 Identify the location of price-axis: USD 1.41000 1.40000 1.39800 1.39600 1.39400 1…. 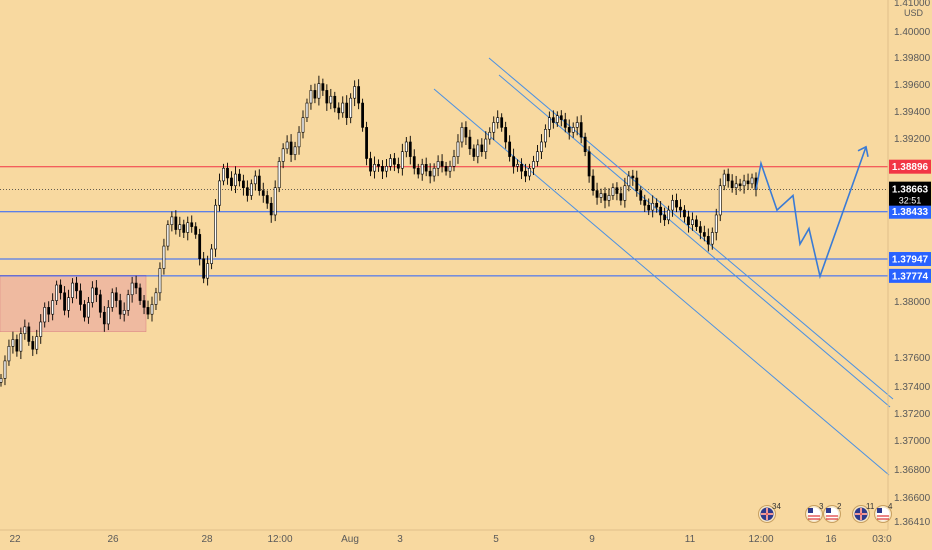
(909, 265).